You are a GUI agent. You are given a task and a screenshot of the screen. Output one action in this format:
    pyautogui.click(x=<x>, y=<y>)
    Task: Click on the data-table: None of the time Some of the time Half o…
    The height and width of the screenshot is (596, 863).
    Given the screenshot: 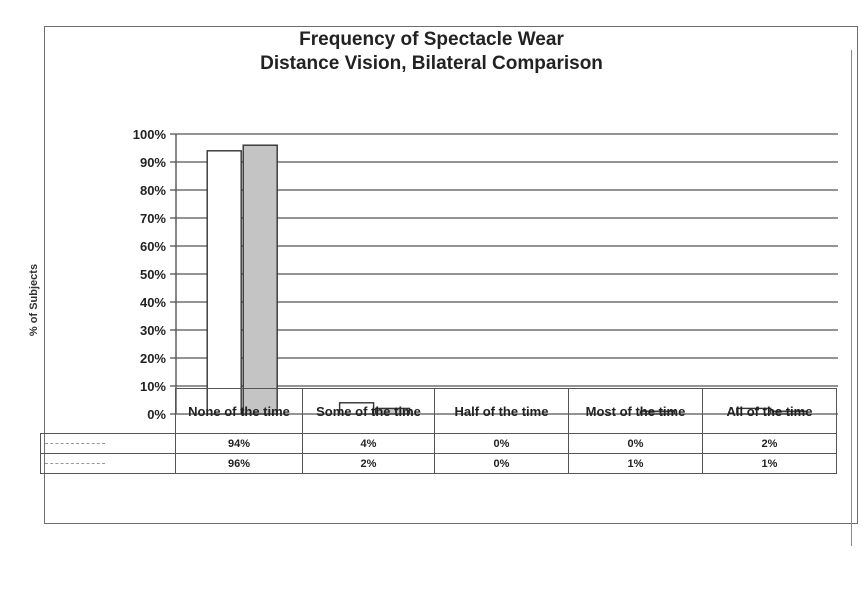 What is the action you would take?
    pyautogui.click(x=438, y=431)
    